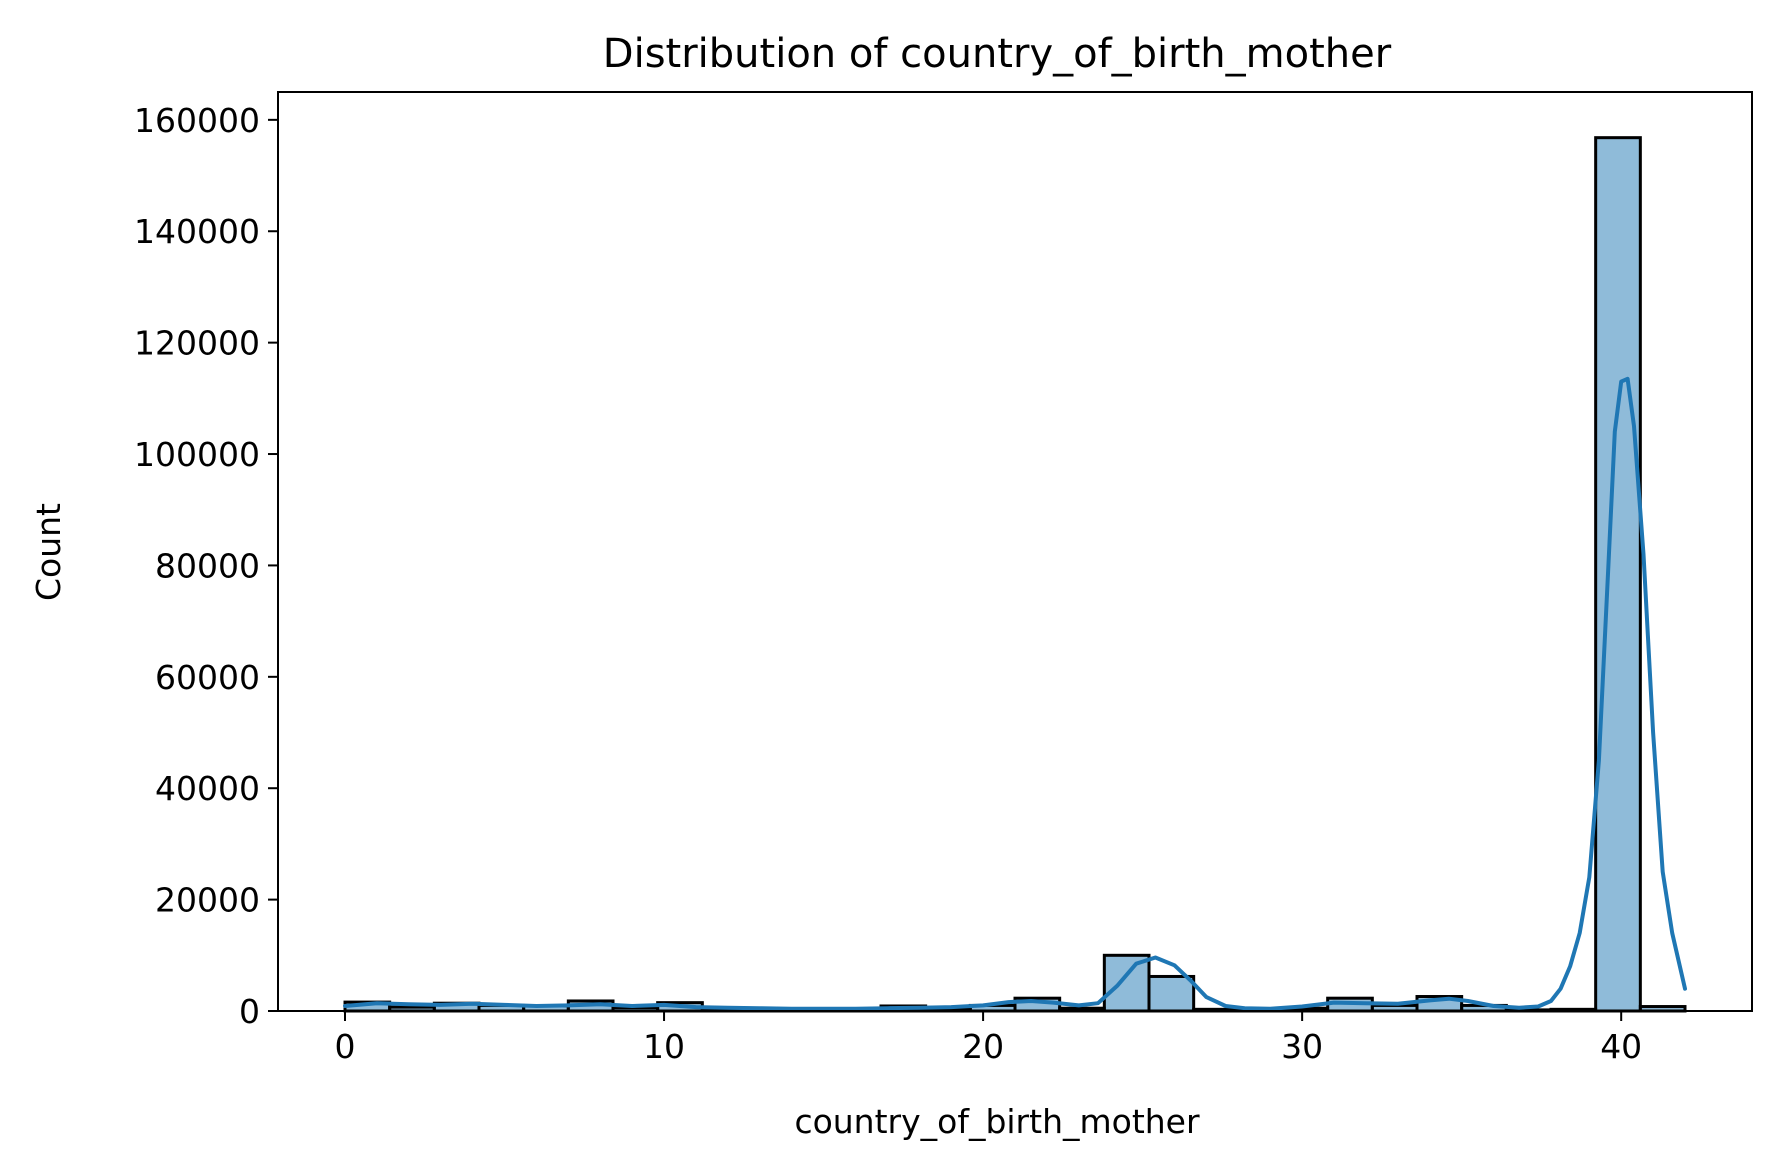  What do you see at coordinates (197, 343) in the screenshot?
I see `y-tick-label: 120000` at bounding box center [197, 343].